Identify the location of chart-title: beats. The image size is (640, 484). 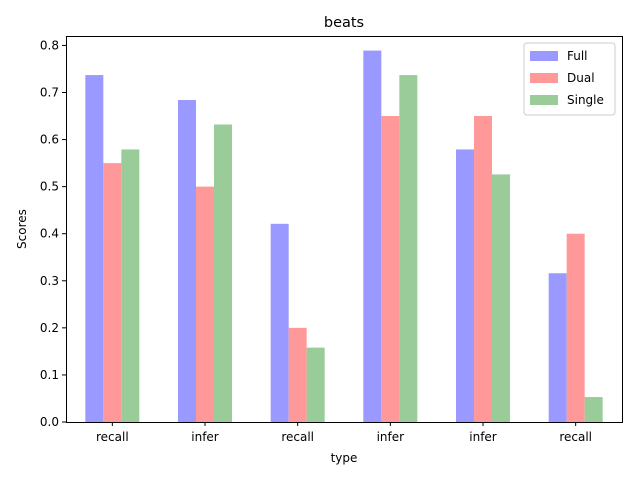
(344, 23).